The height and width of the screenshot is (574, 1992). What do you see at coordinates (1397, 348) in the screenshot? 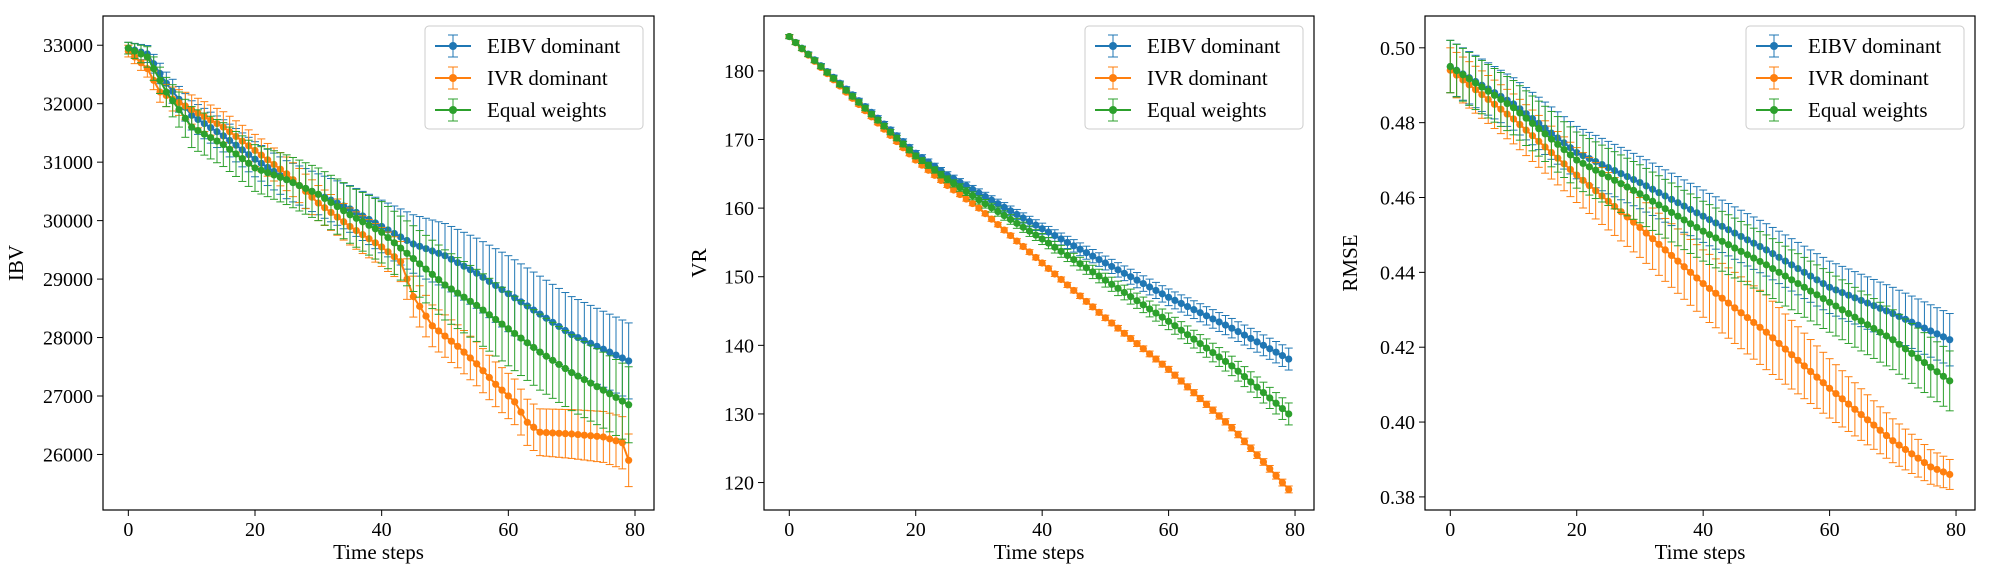
I see `y-tick-label: 0.42` at bounding box center [1397, 348].